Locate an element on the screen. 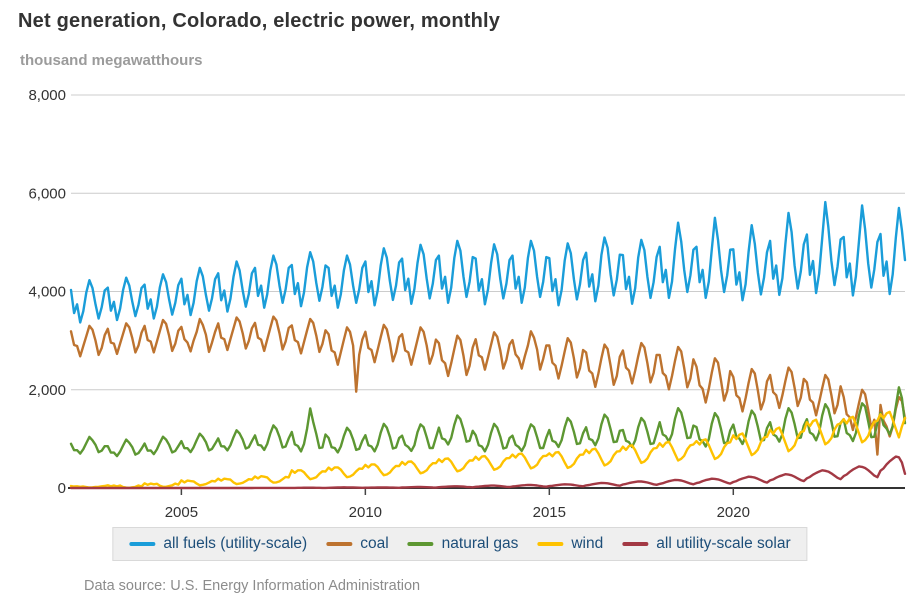 Image resolution: width=920 pixels, height=613 pixels. legend-label: coal is located at coordinates (374, 543).